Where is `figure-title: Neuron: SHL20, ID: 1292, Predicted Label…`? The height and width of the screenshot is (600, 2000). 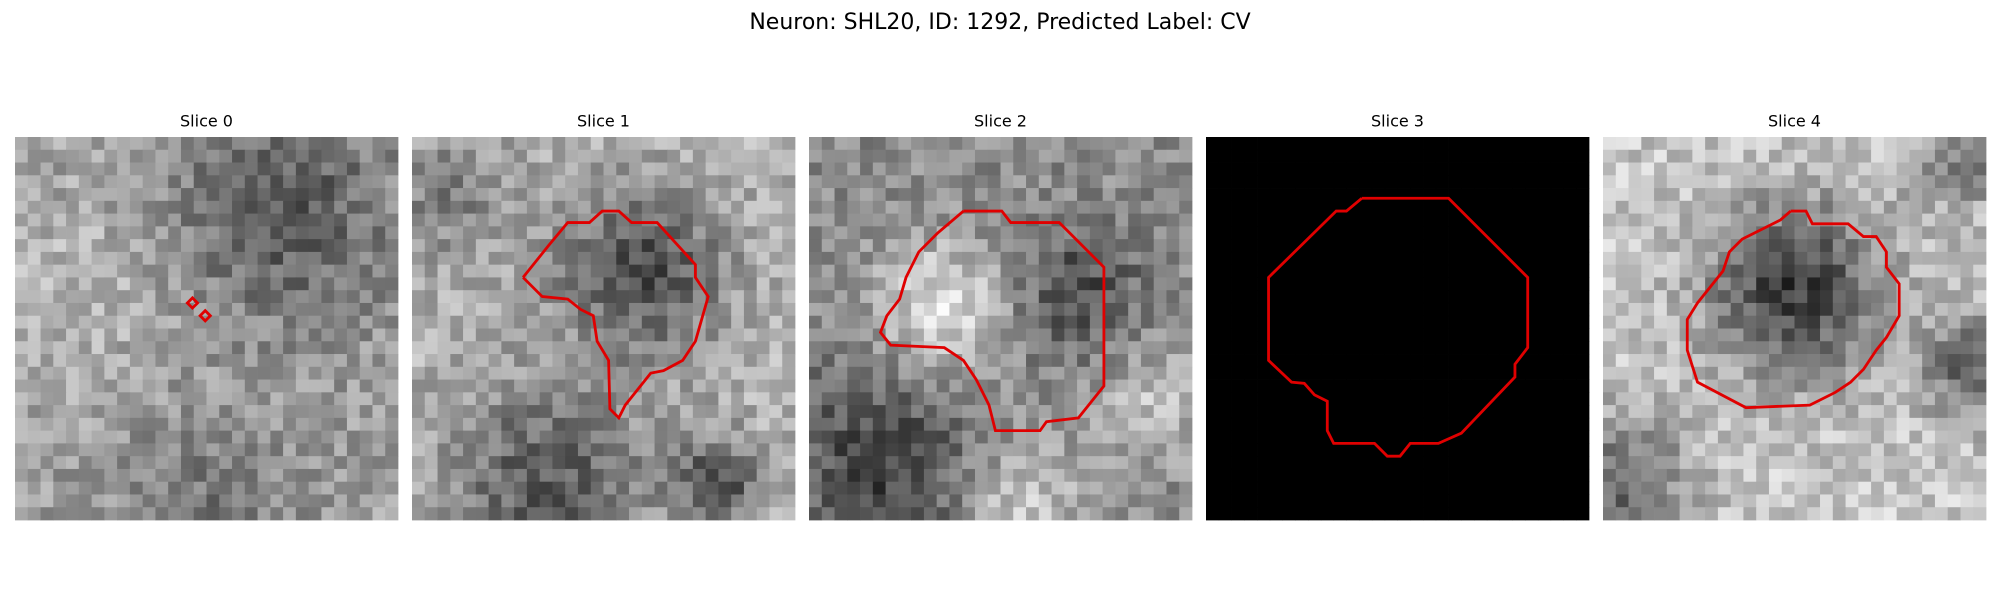 figure-title: Neuron: SHL20, ID: 1292, Predicted Label… is located at coordinates (999, 22).